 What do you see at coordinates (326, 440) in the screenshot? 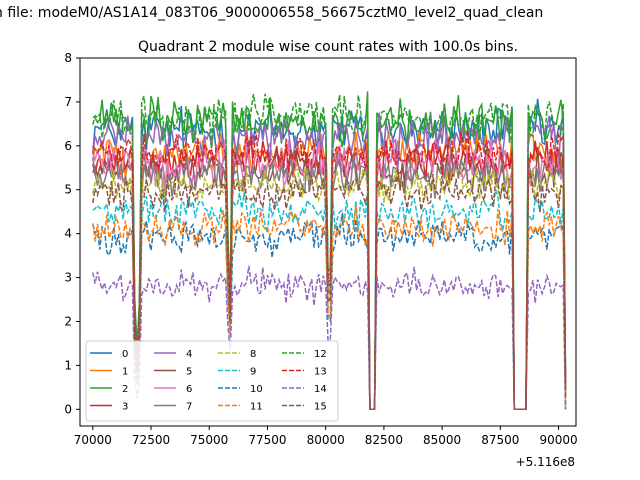
I see `x-tick-label: 80000` at bounding box center [326, 440].